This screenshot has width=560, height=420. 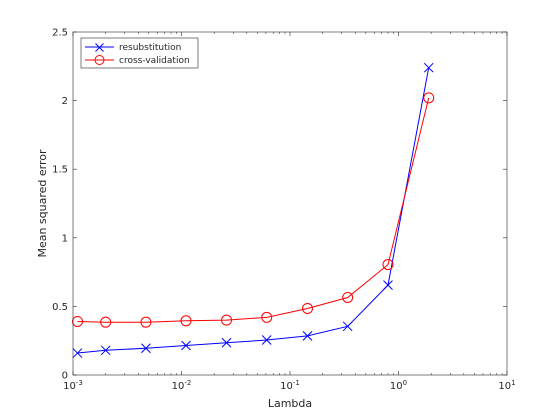 What do you see at coordinates (65, 376) in the screenshot?
I see `y-tick-label: 0` at bounding box center [65, 376].